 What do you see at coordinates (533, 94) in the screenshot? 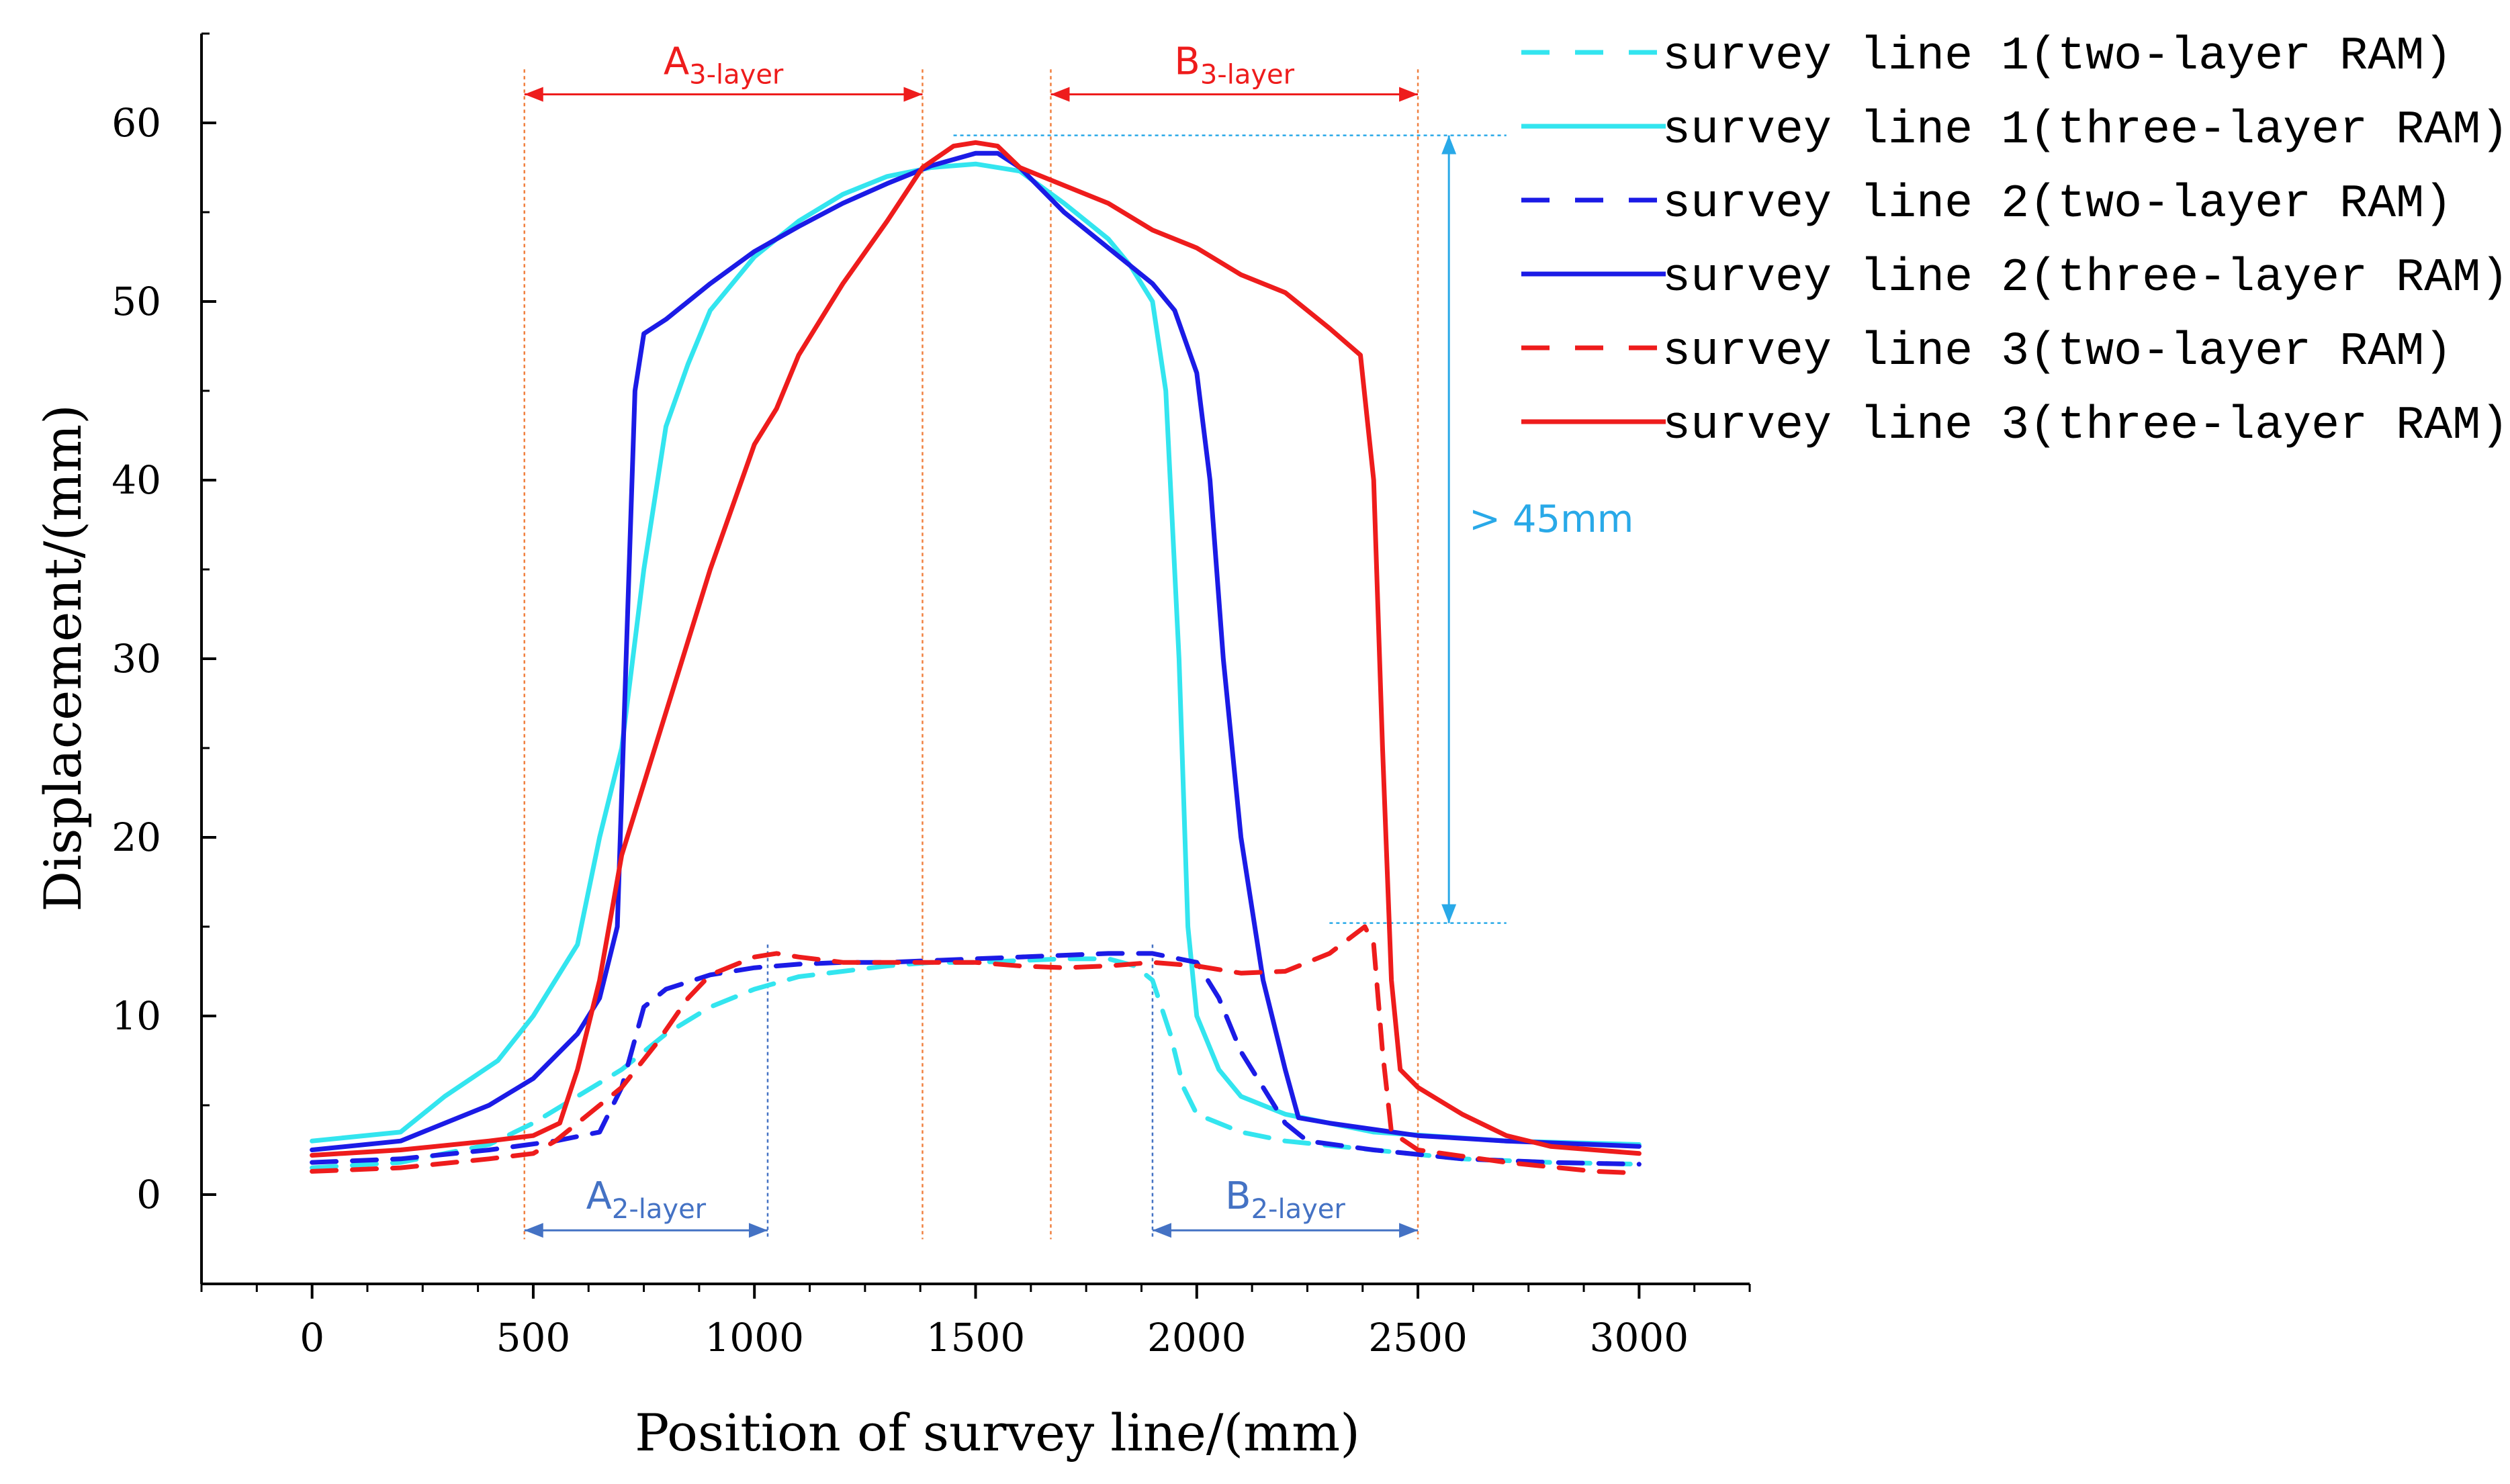
I see `a3-arrow-head-left` at bounding box center [533, 94].